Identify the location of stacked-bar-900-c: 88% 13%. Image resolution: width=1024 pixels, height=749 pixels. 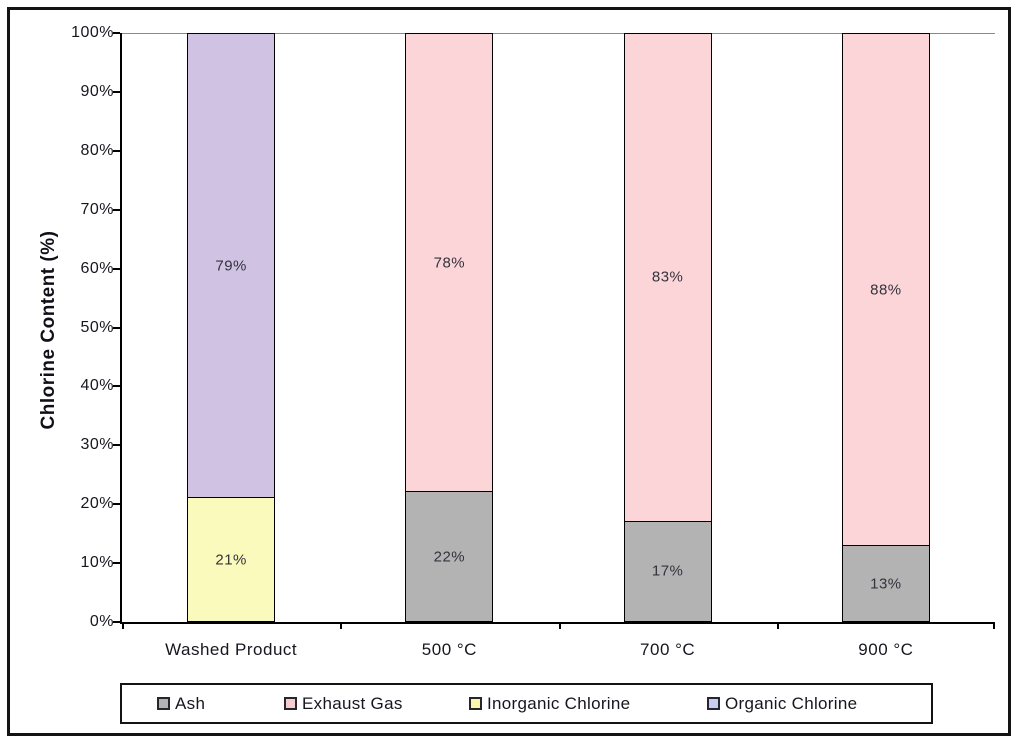
(885, 327).